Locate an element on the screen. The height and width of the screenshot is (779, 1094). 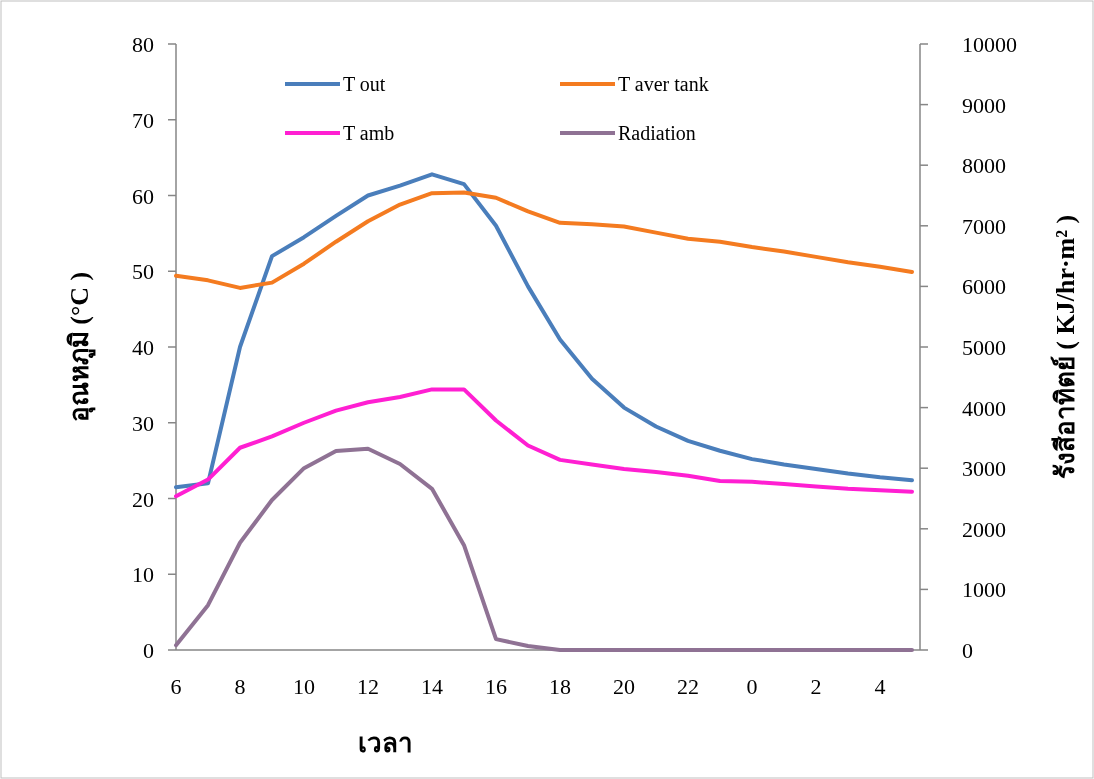
y-tick-label: 50 is located at coordinates (143, 272).